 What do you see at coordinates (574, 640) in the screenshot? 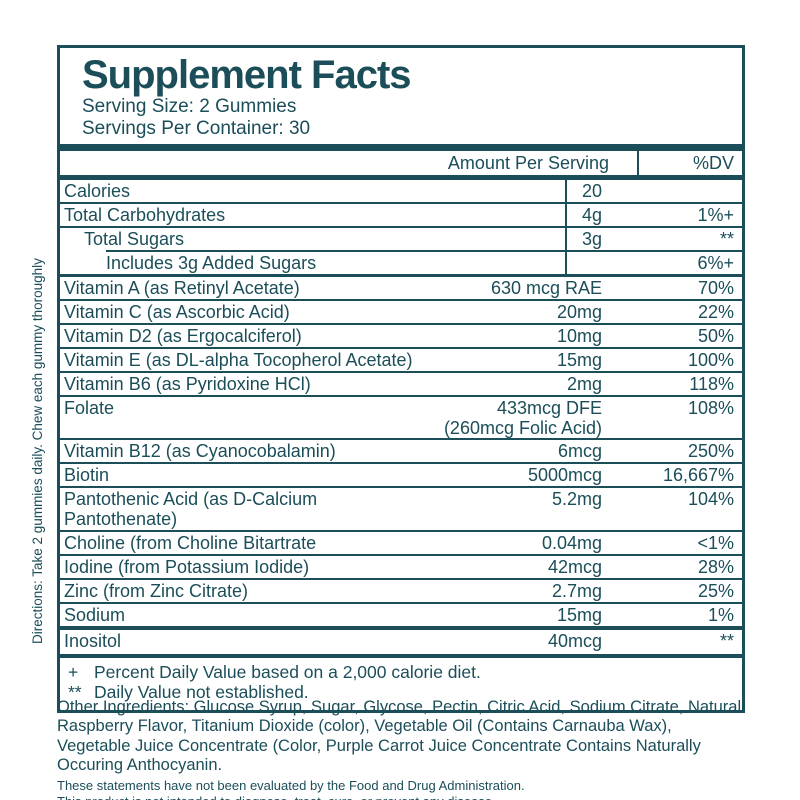
I see `nutrient-amount: 40mcg` at bounding box center [574, 640].